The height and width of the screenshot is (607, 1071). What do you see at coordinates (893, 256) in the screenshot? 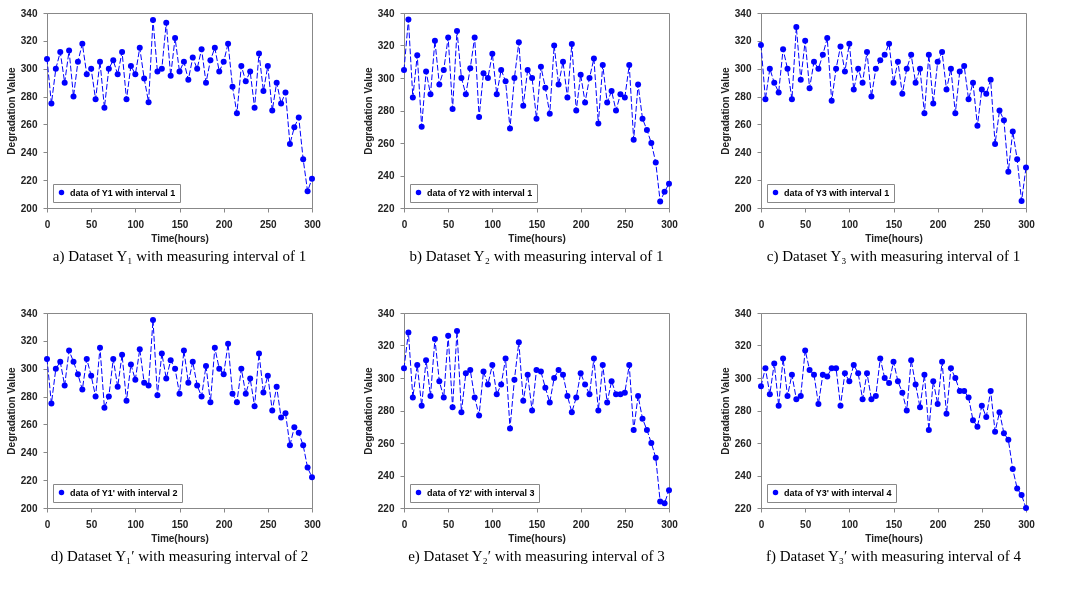
I see `text: c) Dataset Y₃ with measuring interval of 1` at bounding box center [893, 256].